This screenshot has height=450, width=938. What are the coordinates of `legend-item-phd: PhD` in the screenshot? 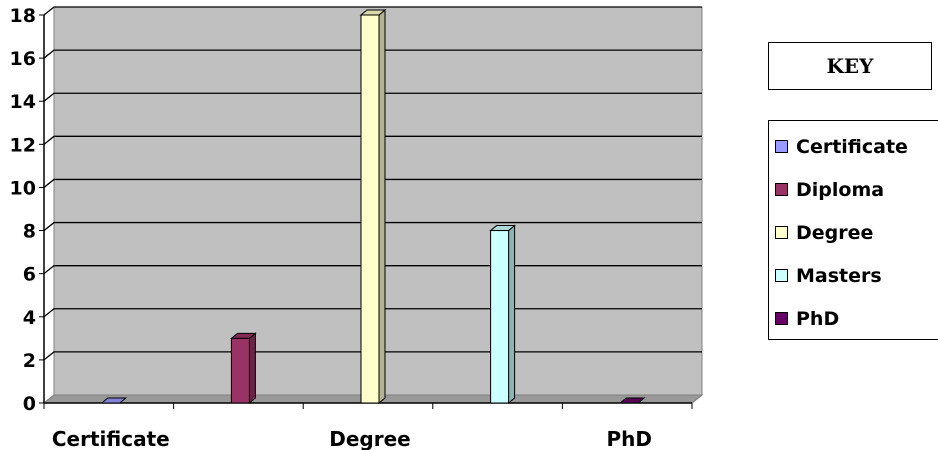 It's located at (853, 318).